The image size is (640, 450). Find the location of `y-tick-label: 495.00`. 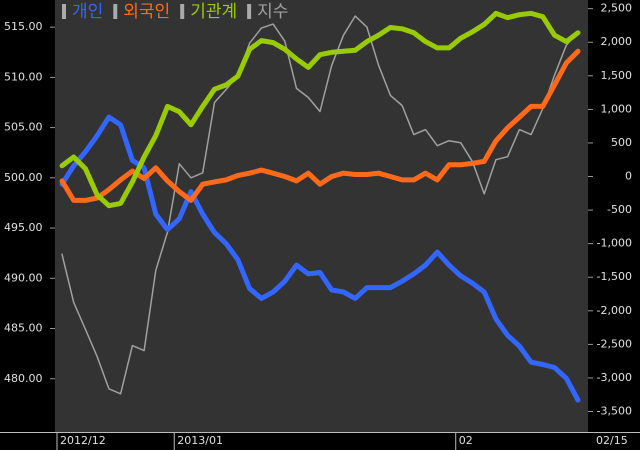

y-tick-label: 495.00 is located at coordinates (23, 227).